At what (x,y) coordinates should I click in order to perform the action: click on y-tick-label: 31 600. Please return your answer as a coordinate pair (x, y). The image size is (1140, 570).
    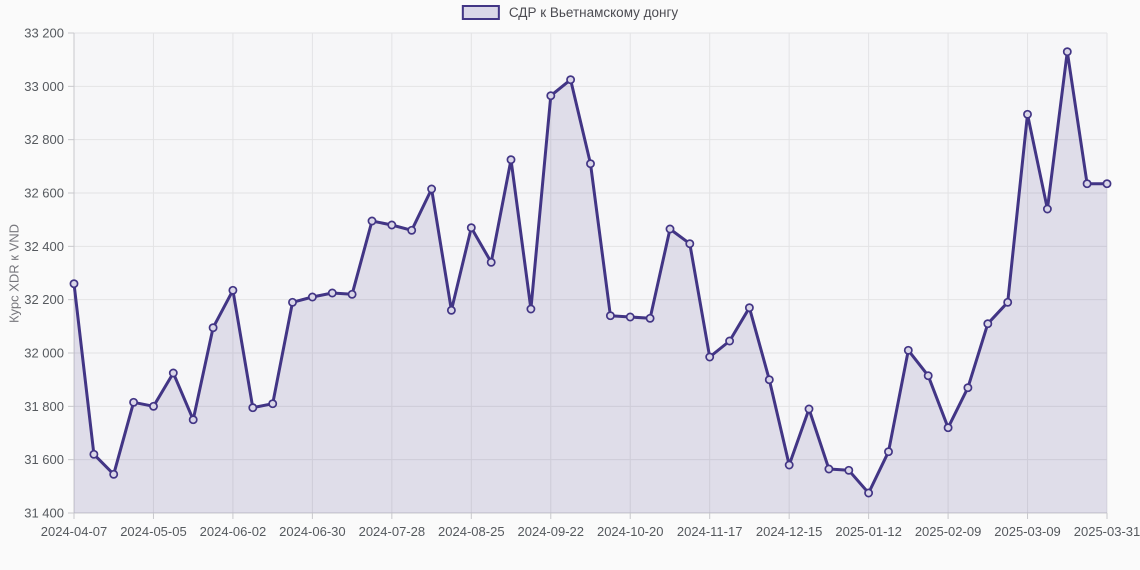
    Looking at the image, I should click on (44, 459).